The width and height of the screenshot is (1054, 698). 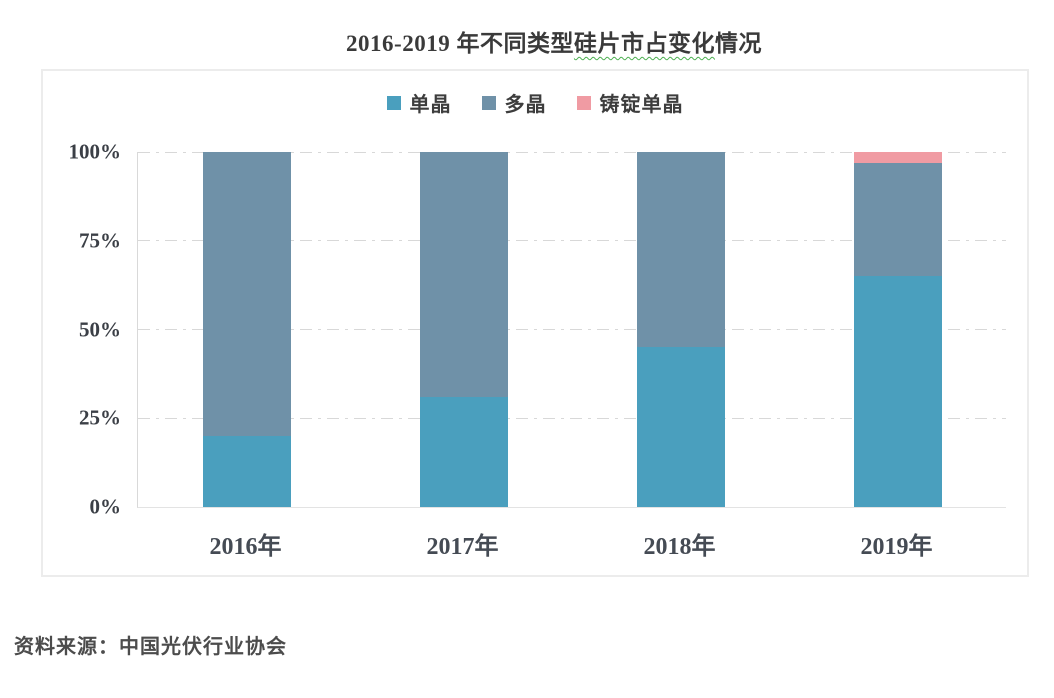 I want to click on y-axis-label: 25%, so click(x=100, y=417).